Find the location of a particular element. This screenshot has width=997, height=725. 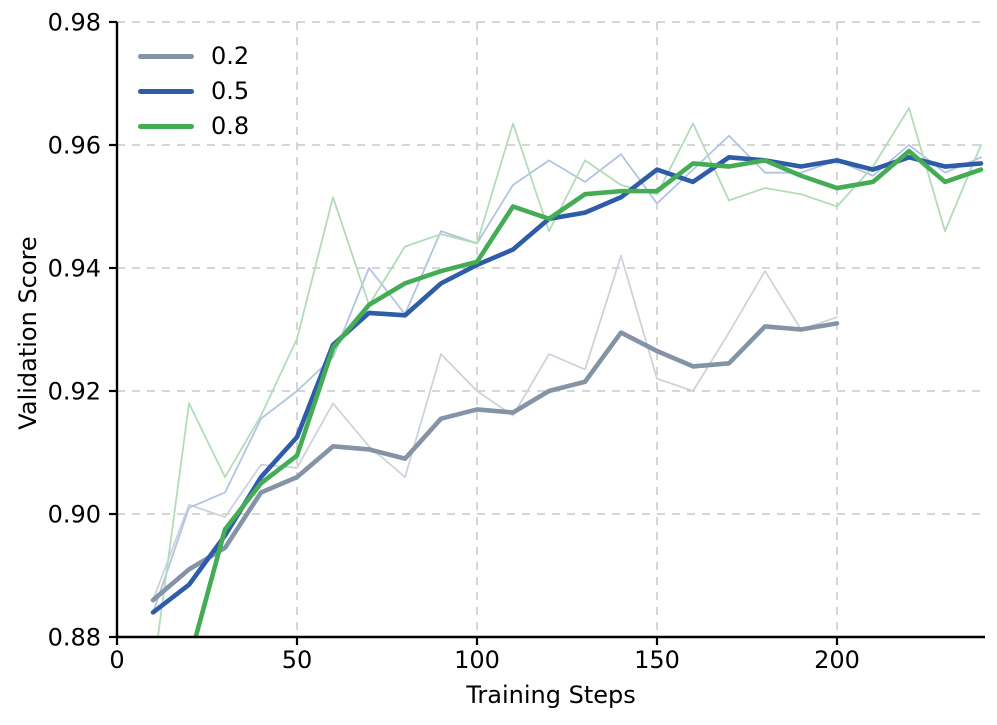

y-tick-label-0.88: 0.88 is located at coordinates (74, 638).